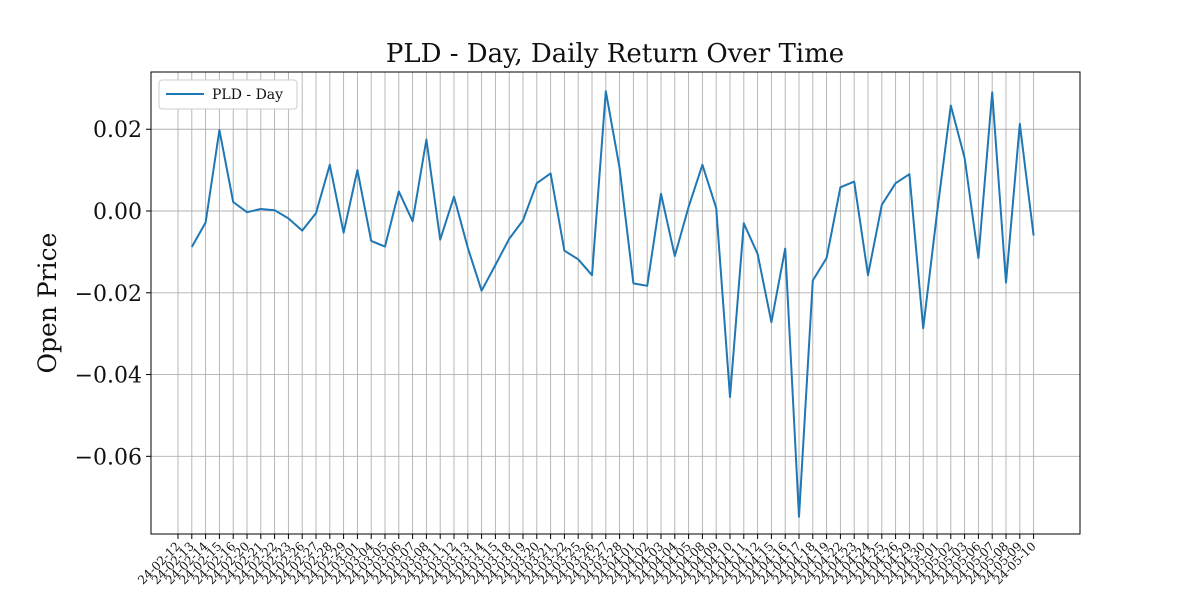 The width and height of the screenshot is (1200, 600). I want to click on legend-label: PLD - Day, so click(247, 95).